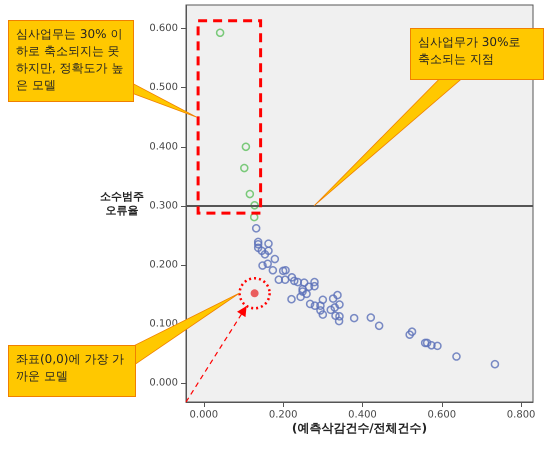 The width and height of the screenshot is (547, 455). I want to click on y-tick-label: 0.500, so click(163, 88).